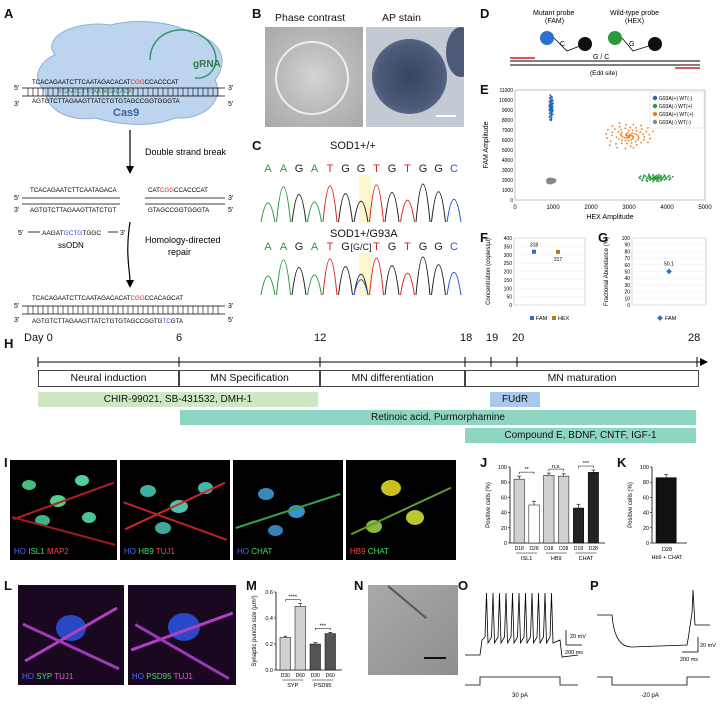 The height and width of the screenshot is (708, 720). Describe the element at coordinates (646, 483) in the screenshot. I see `y-tick-label: 80` at that location.